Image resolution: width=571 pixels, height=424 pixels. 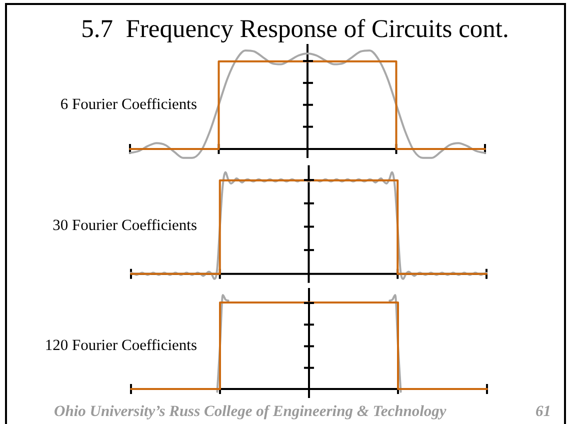 What do you see at coordinates (250, 412) in the screenshot?
I see `text: Ohio University’s Russ College of Engineering & Technology` at bounding box center [250, 412].